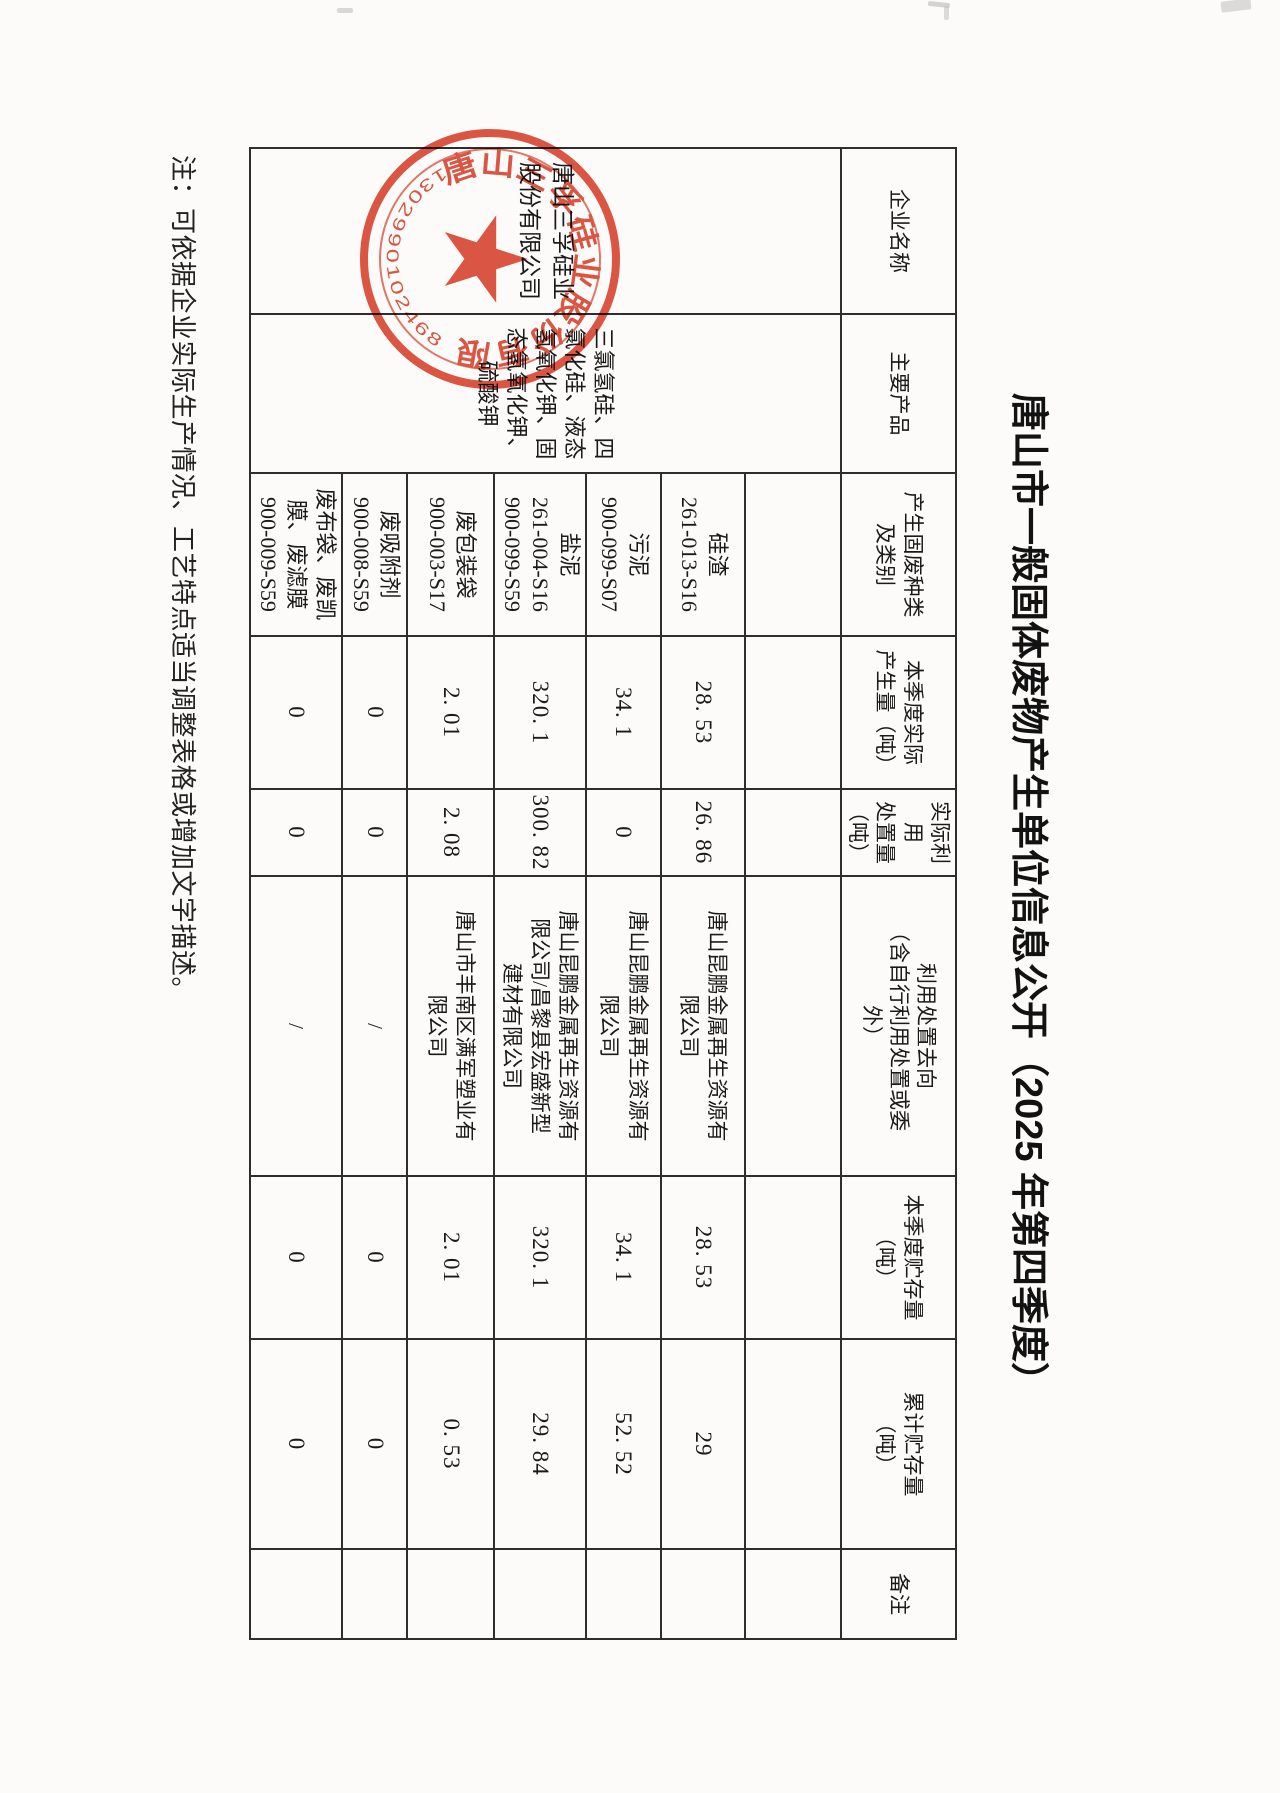 This screenshot has height=1793, width=1280. Describe the element at coordinates (898, 1594) in the screenshot. I see `column-header-remarks: 备注` at that location.